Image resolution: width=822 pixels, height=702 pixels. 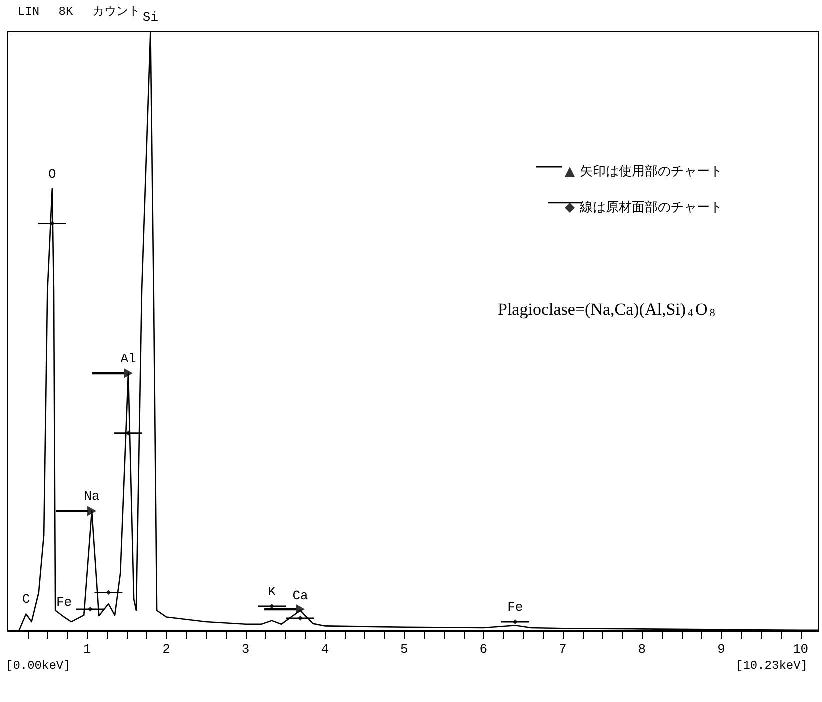 I want to click on x-tick-label: 7, so click(x=563, y=649).